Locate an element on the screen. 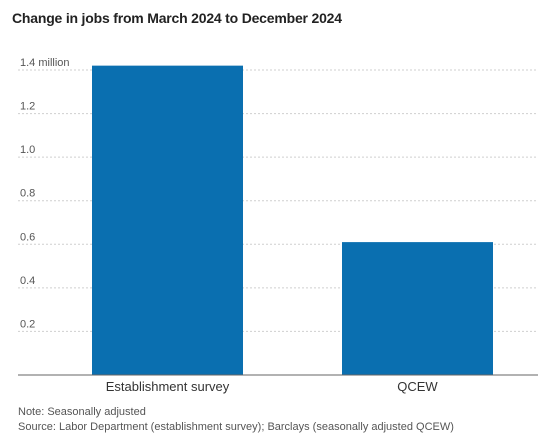 The image size is (550, 444). bar-qcew is located at coordinates (417, 308).